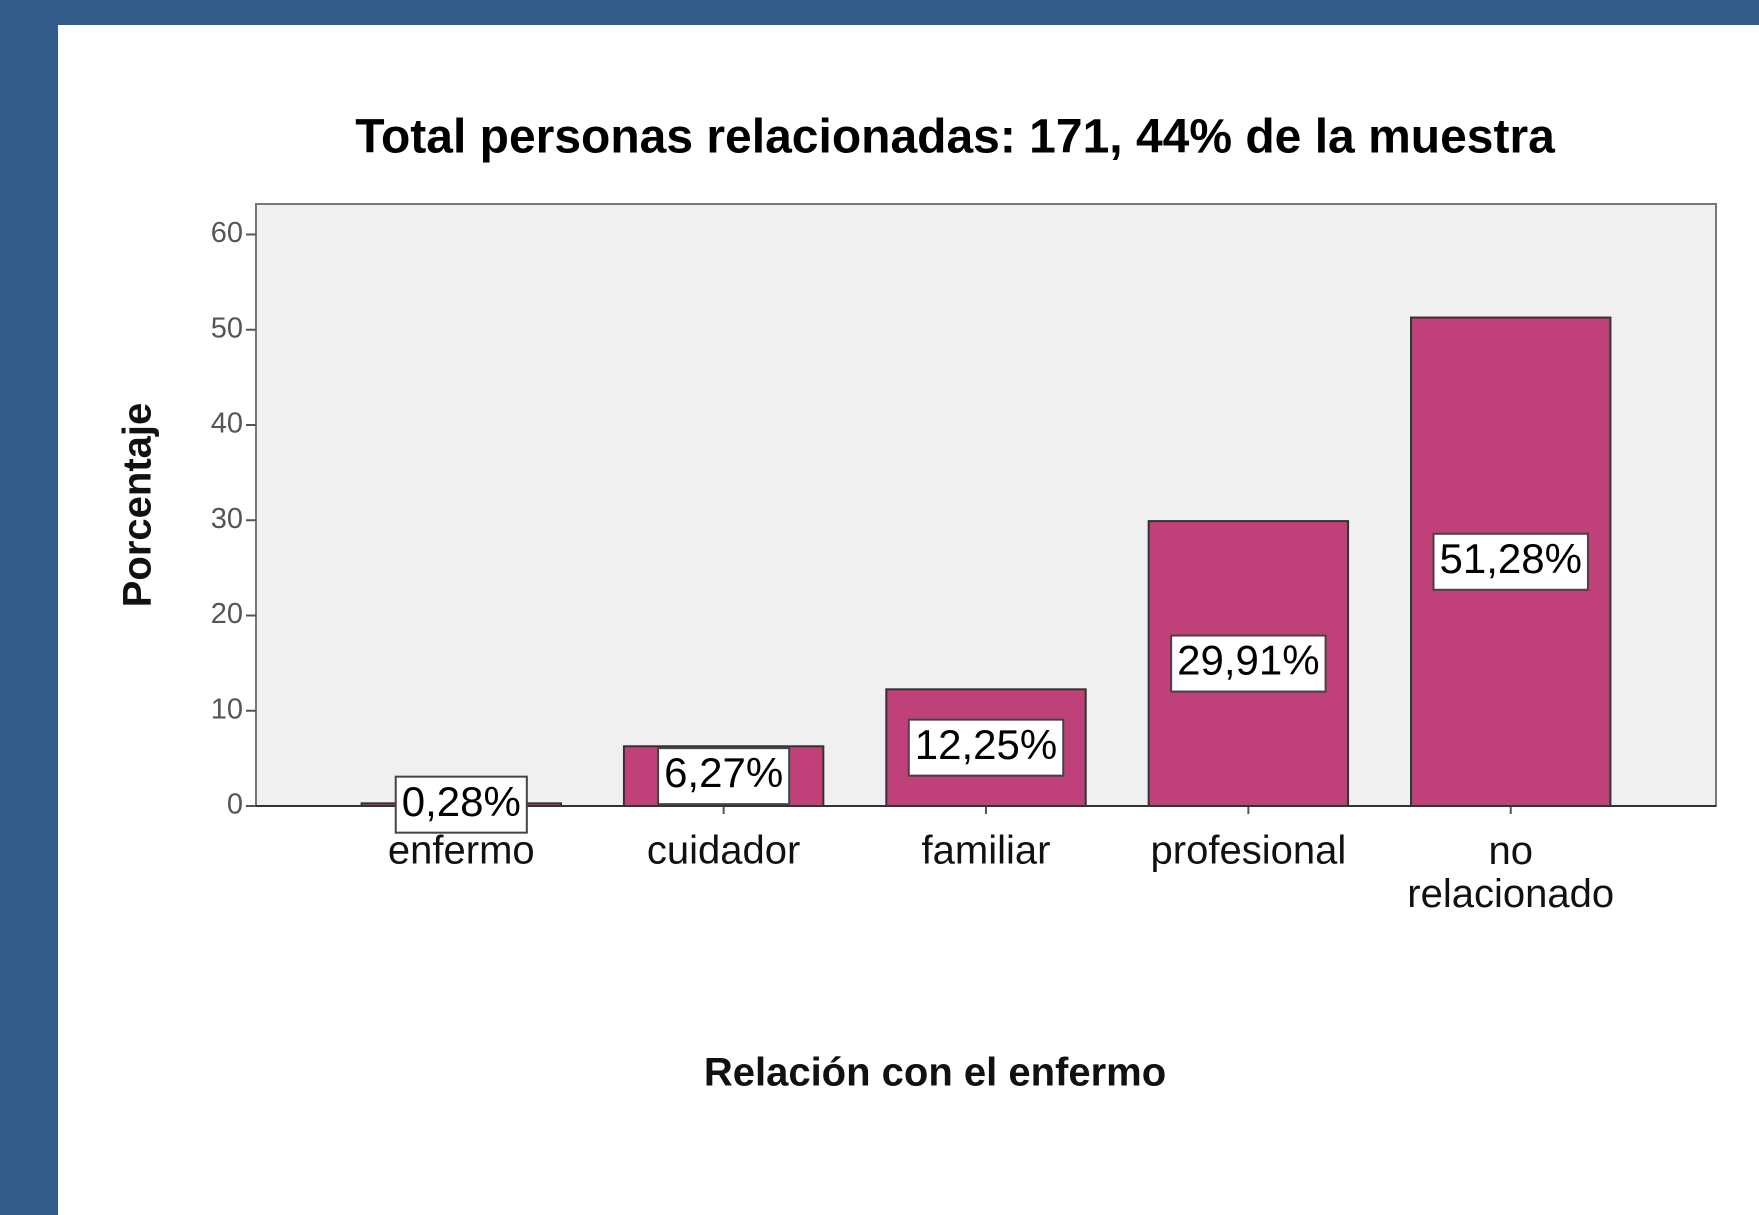 The image size is (1759, 1215). I want to click on value-label-group: 6,27%, so click(724, 776).